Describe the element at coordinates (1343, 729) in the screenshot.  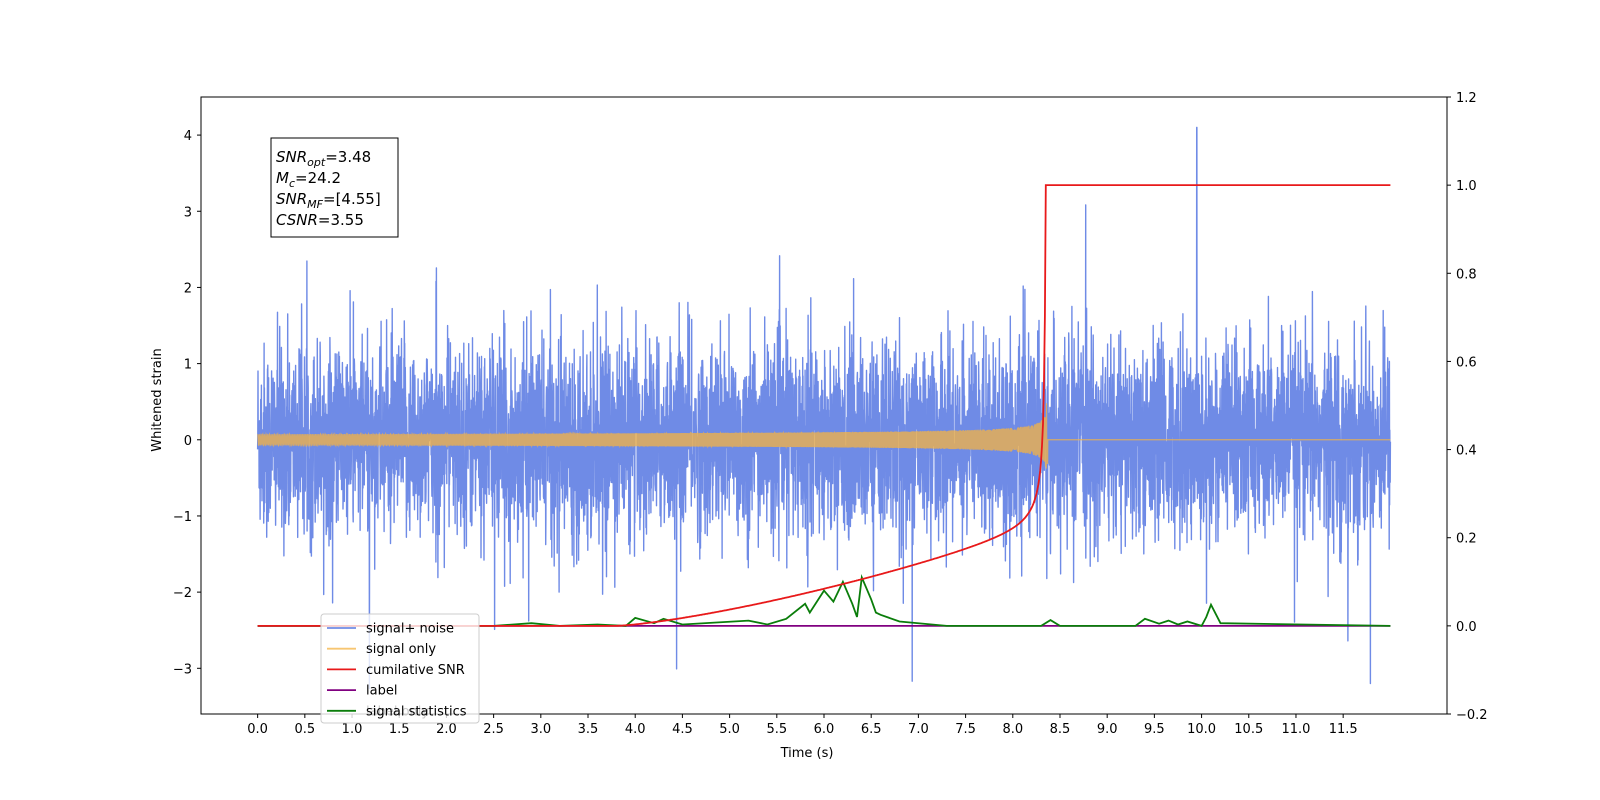
I see `x-tick-label: 11.5` at that location.